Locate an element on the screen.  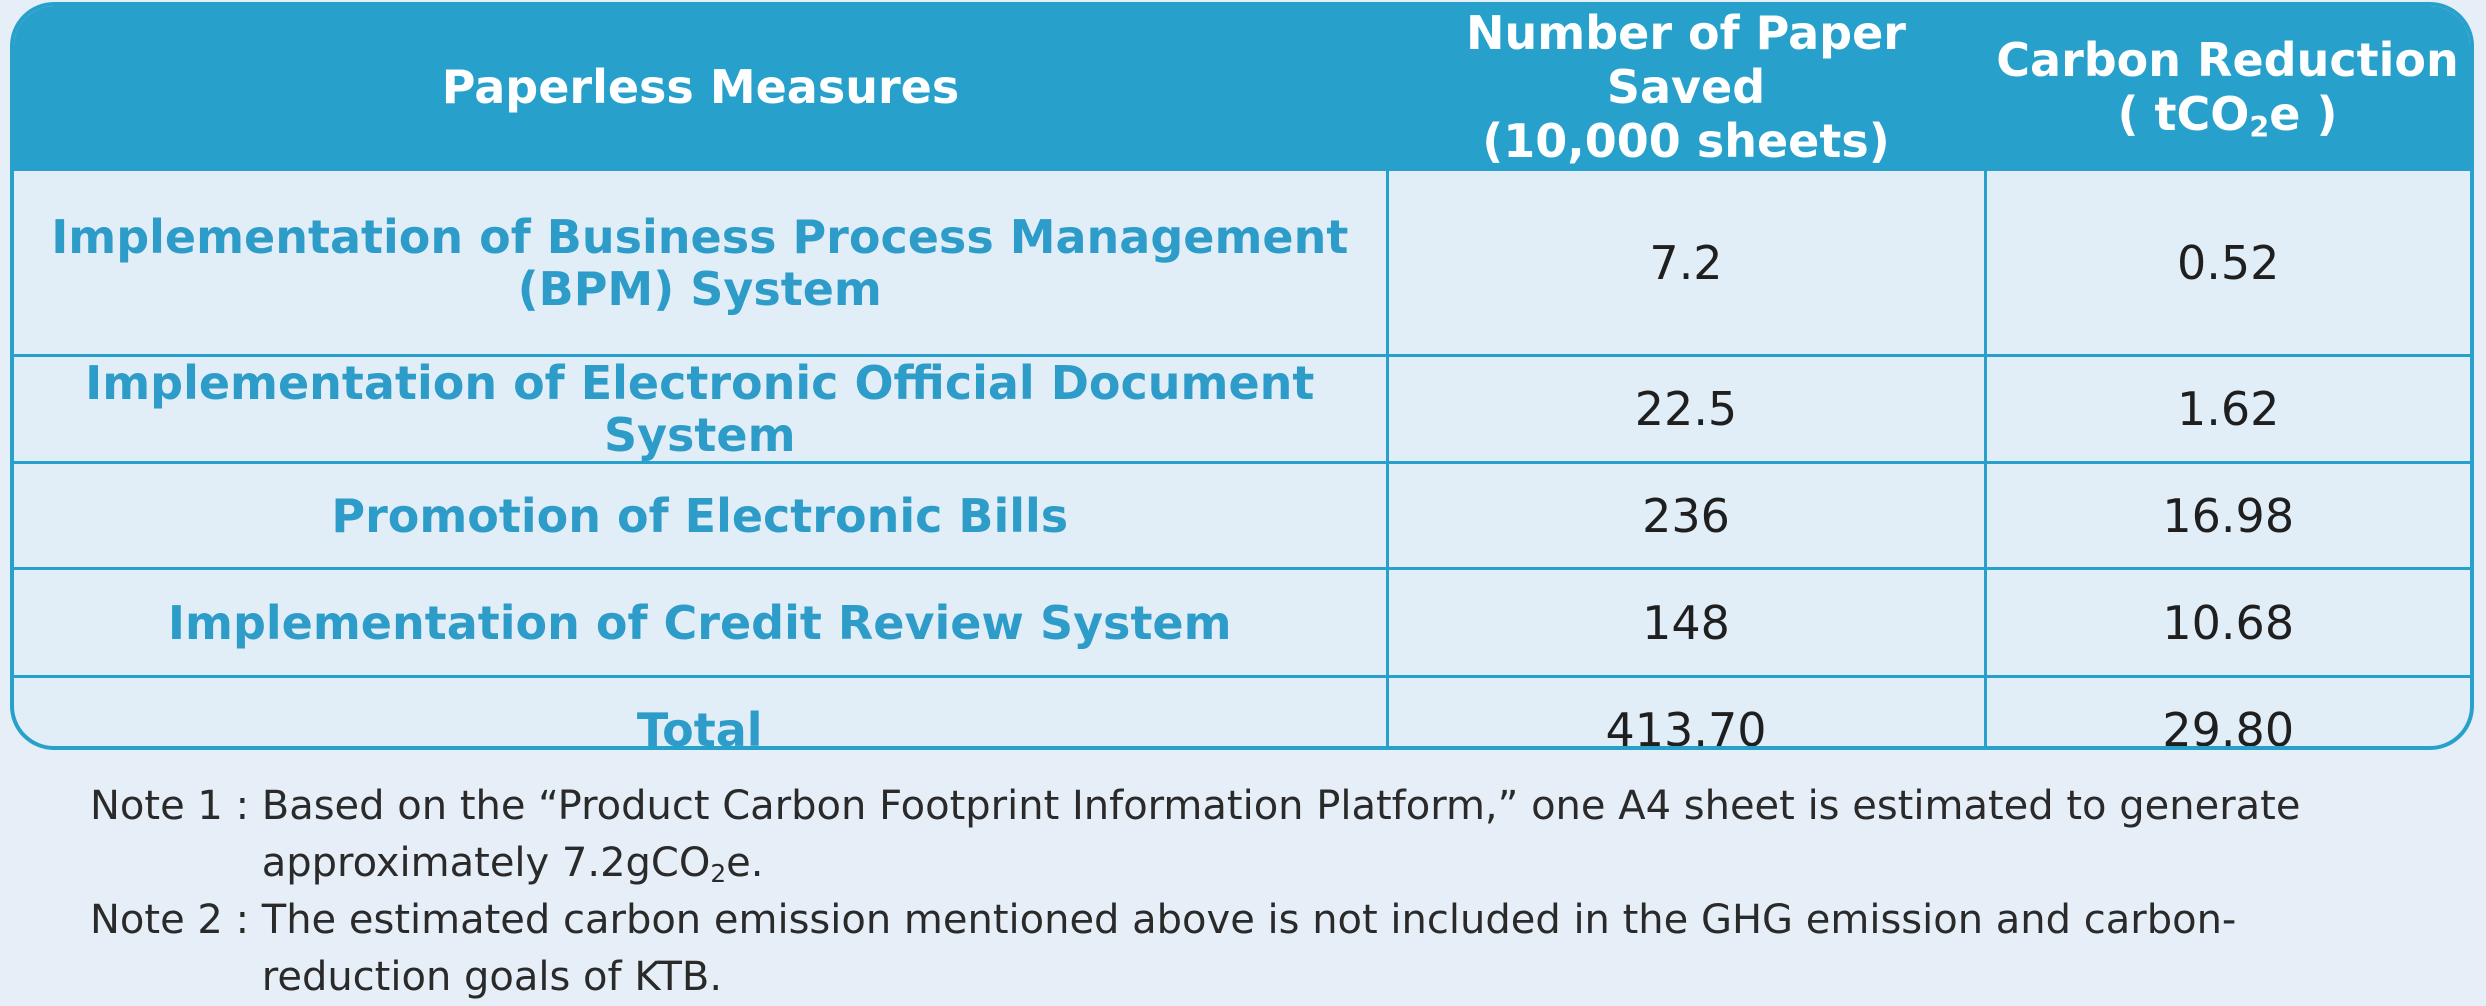
note-1-text-end: e. is located at coordinates (745, 863).